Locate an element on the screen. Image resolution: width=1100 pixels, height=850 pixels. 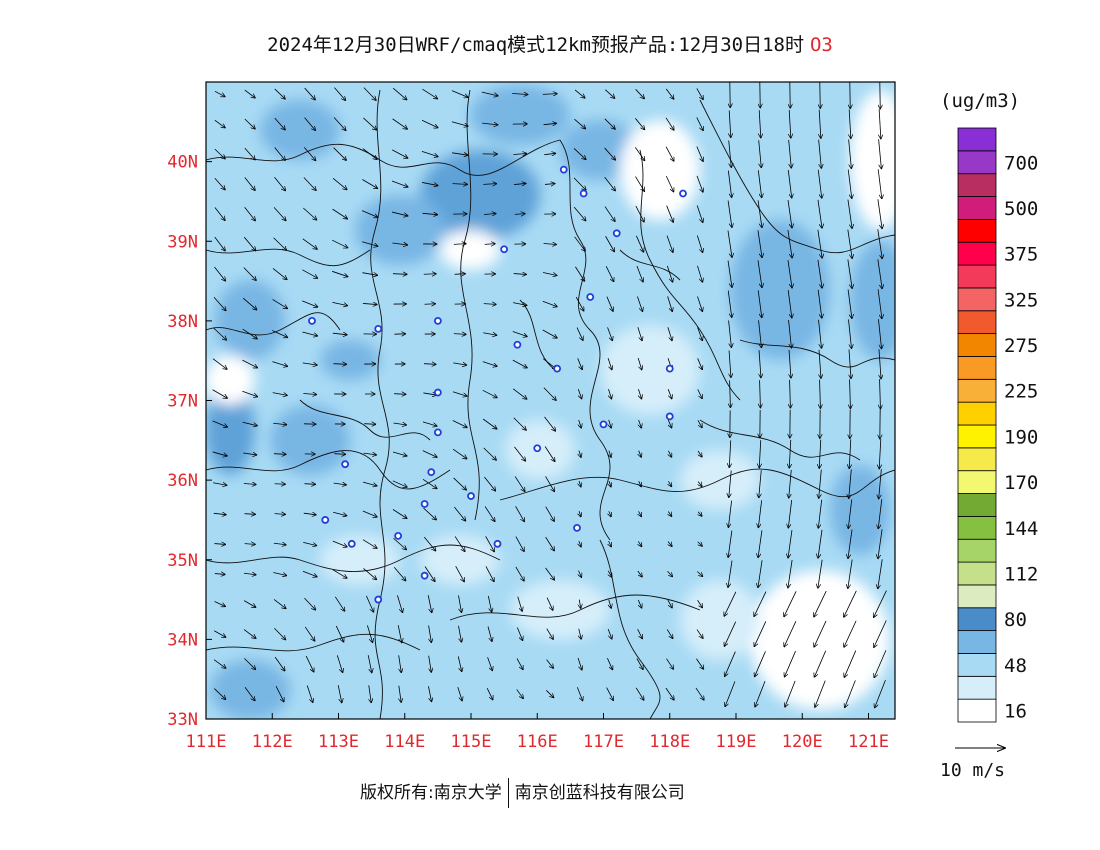
lon-tick-label: 117E is located at coordinates (603, 742).